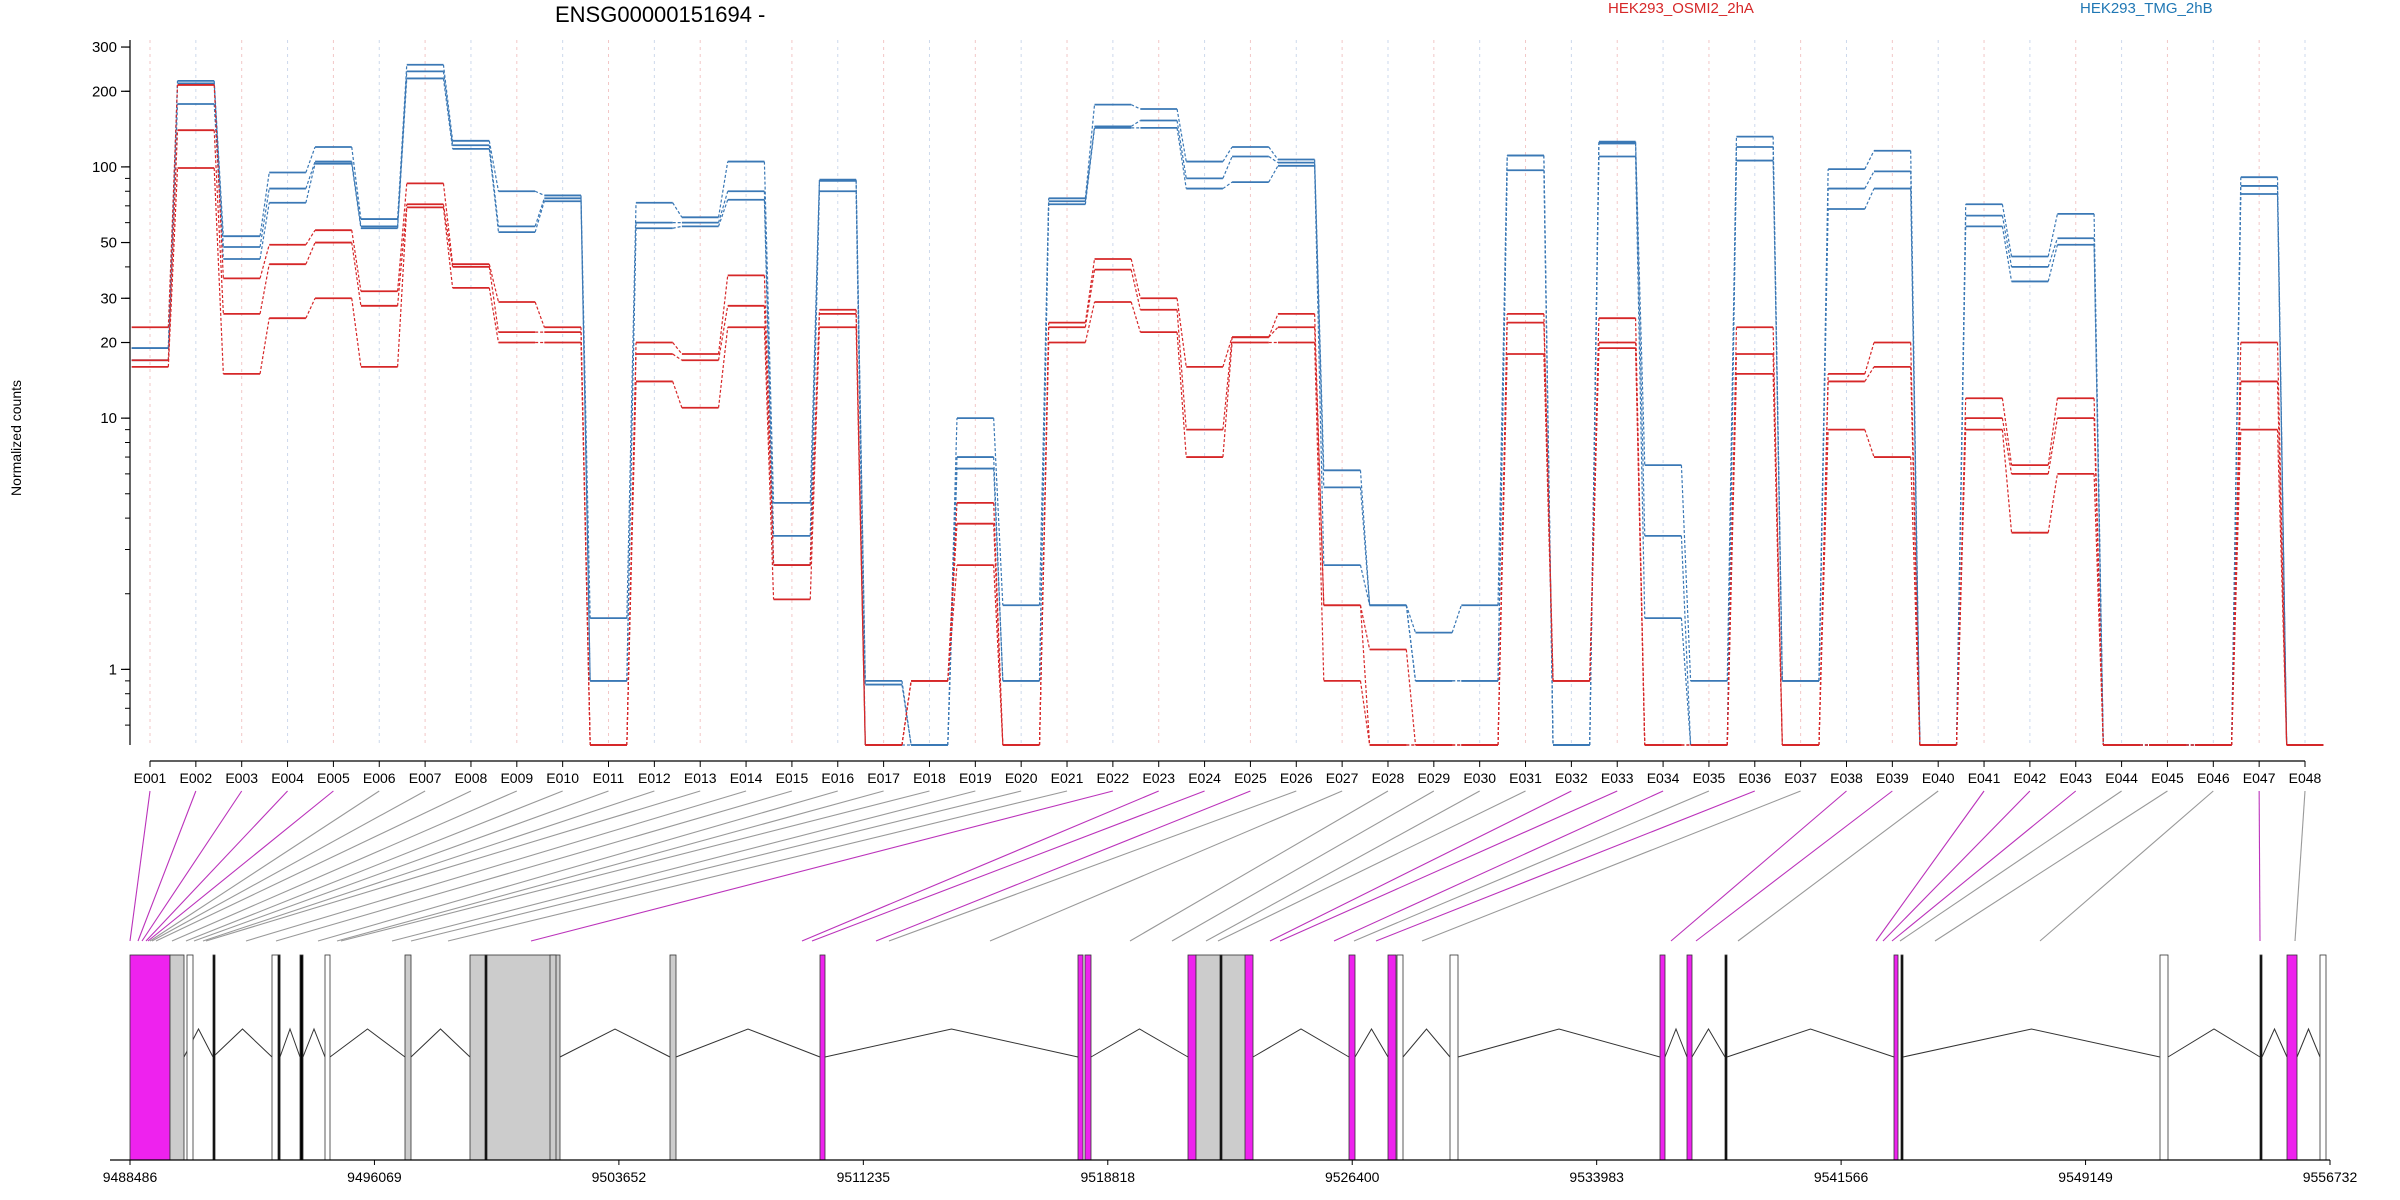 This screenshot has width=2400, height=1200. I want to click on x-tick-label: E013, so click(700, 778).